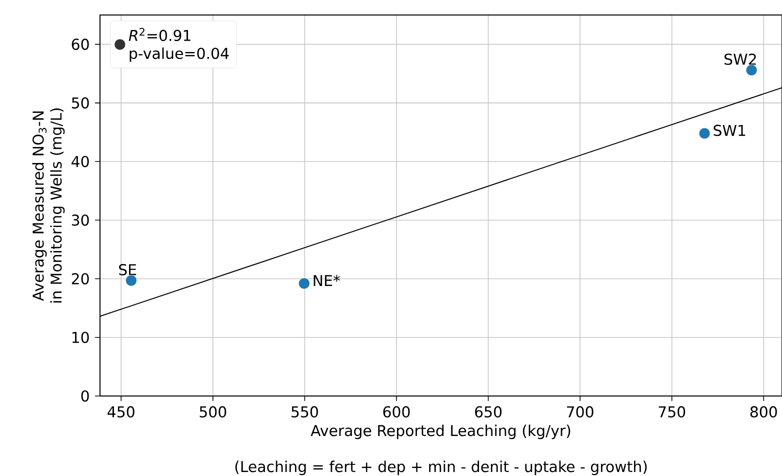  I want to click on y-tick-label: 0, so click(85, 396).